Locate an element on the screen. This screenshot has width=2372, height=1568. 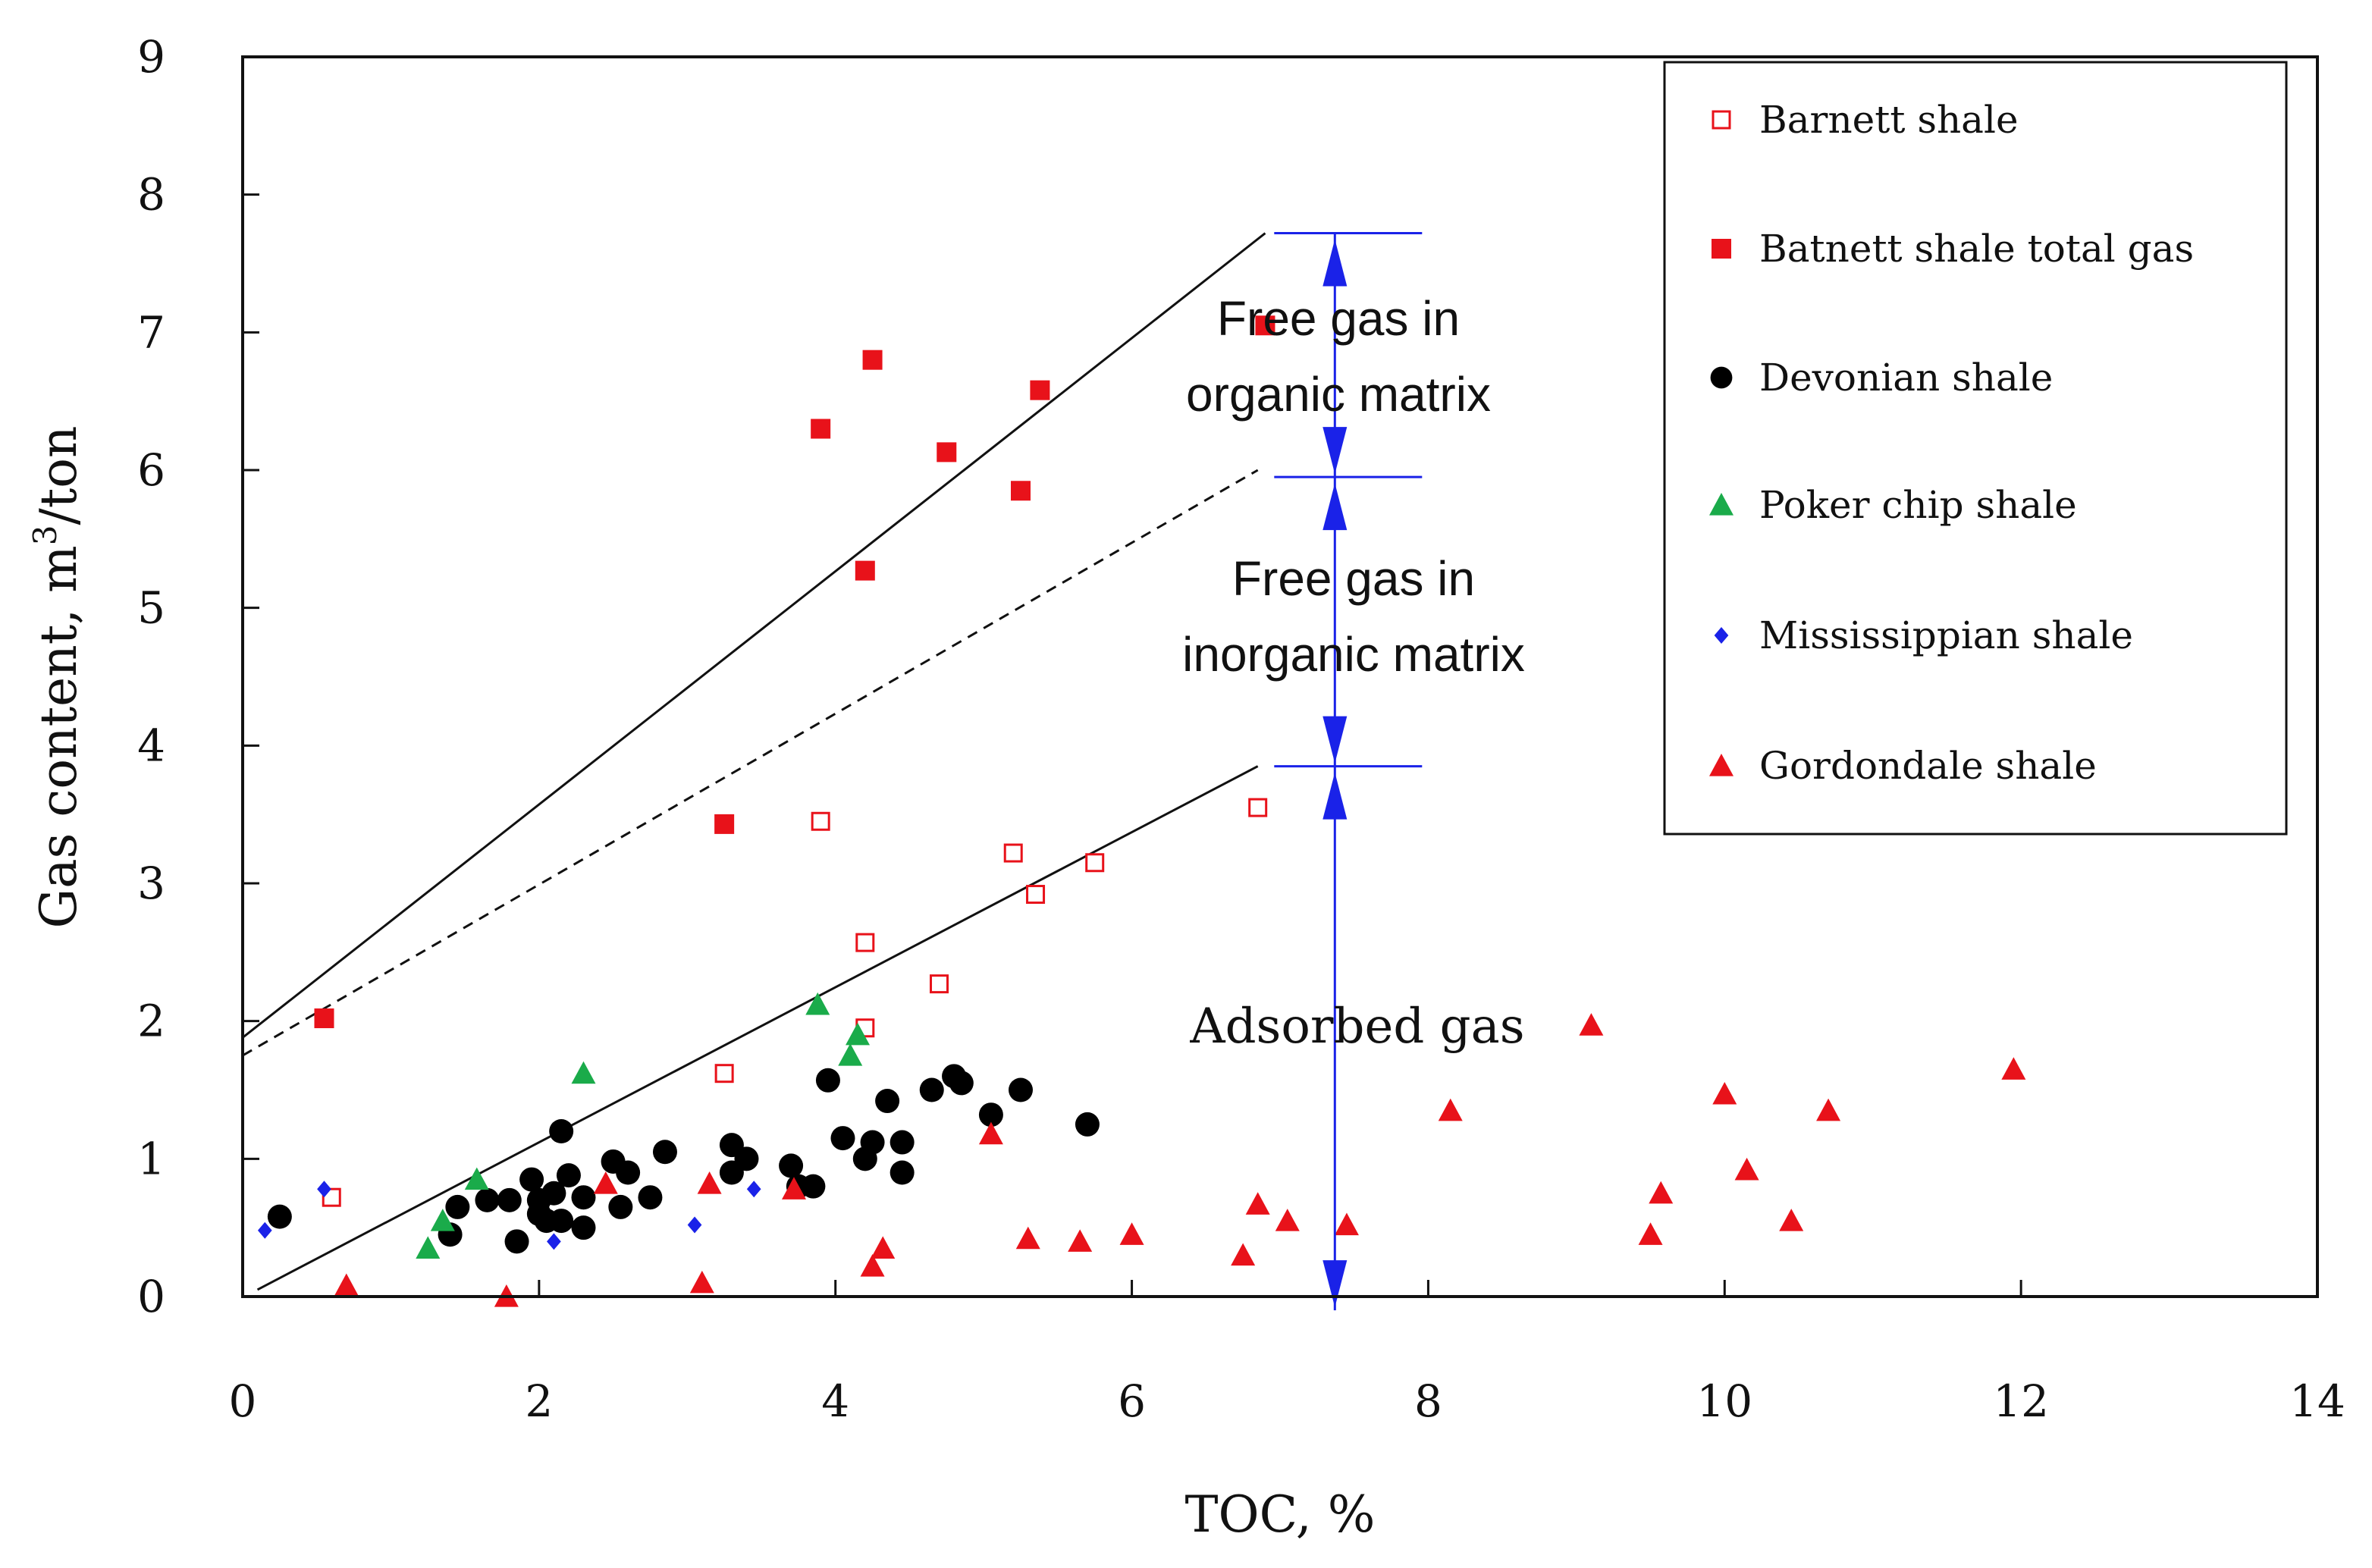
y-tick-label: 2 is located at coordinates (151, 1022).